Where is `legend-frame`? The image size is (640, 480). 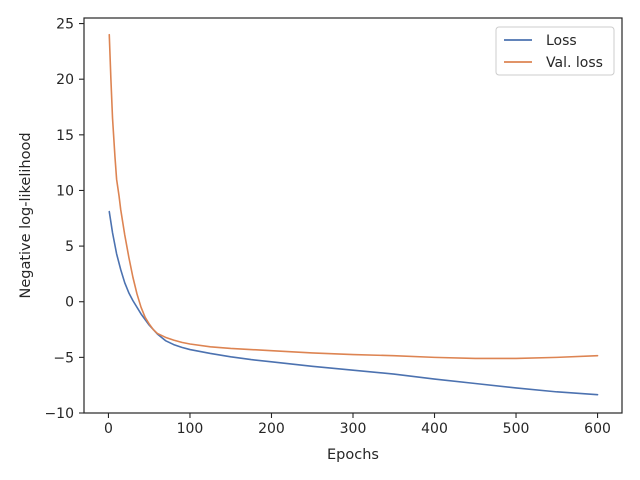
legend-frame is located at coordinates (555, 51).